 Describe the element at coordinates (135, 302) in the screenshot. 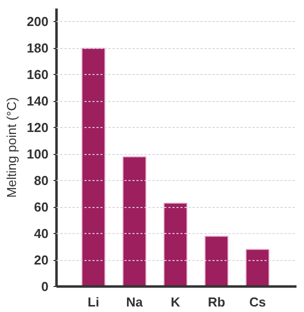

I see `x-tick-label: Na` at that location.